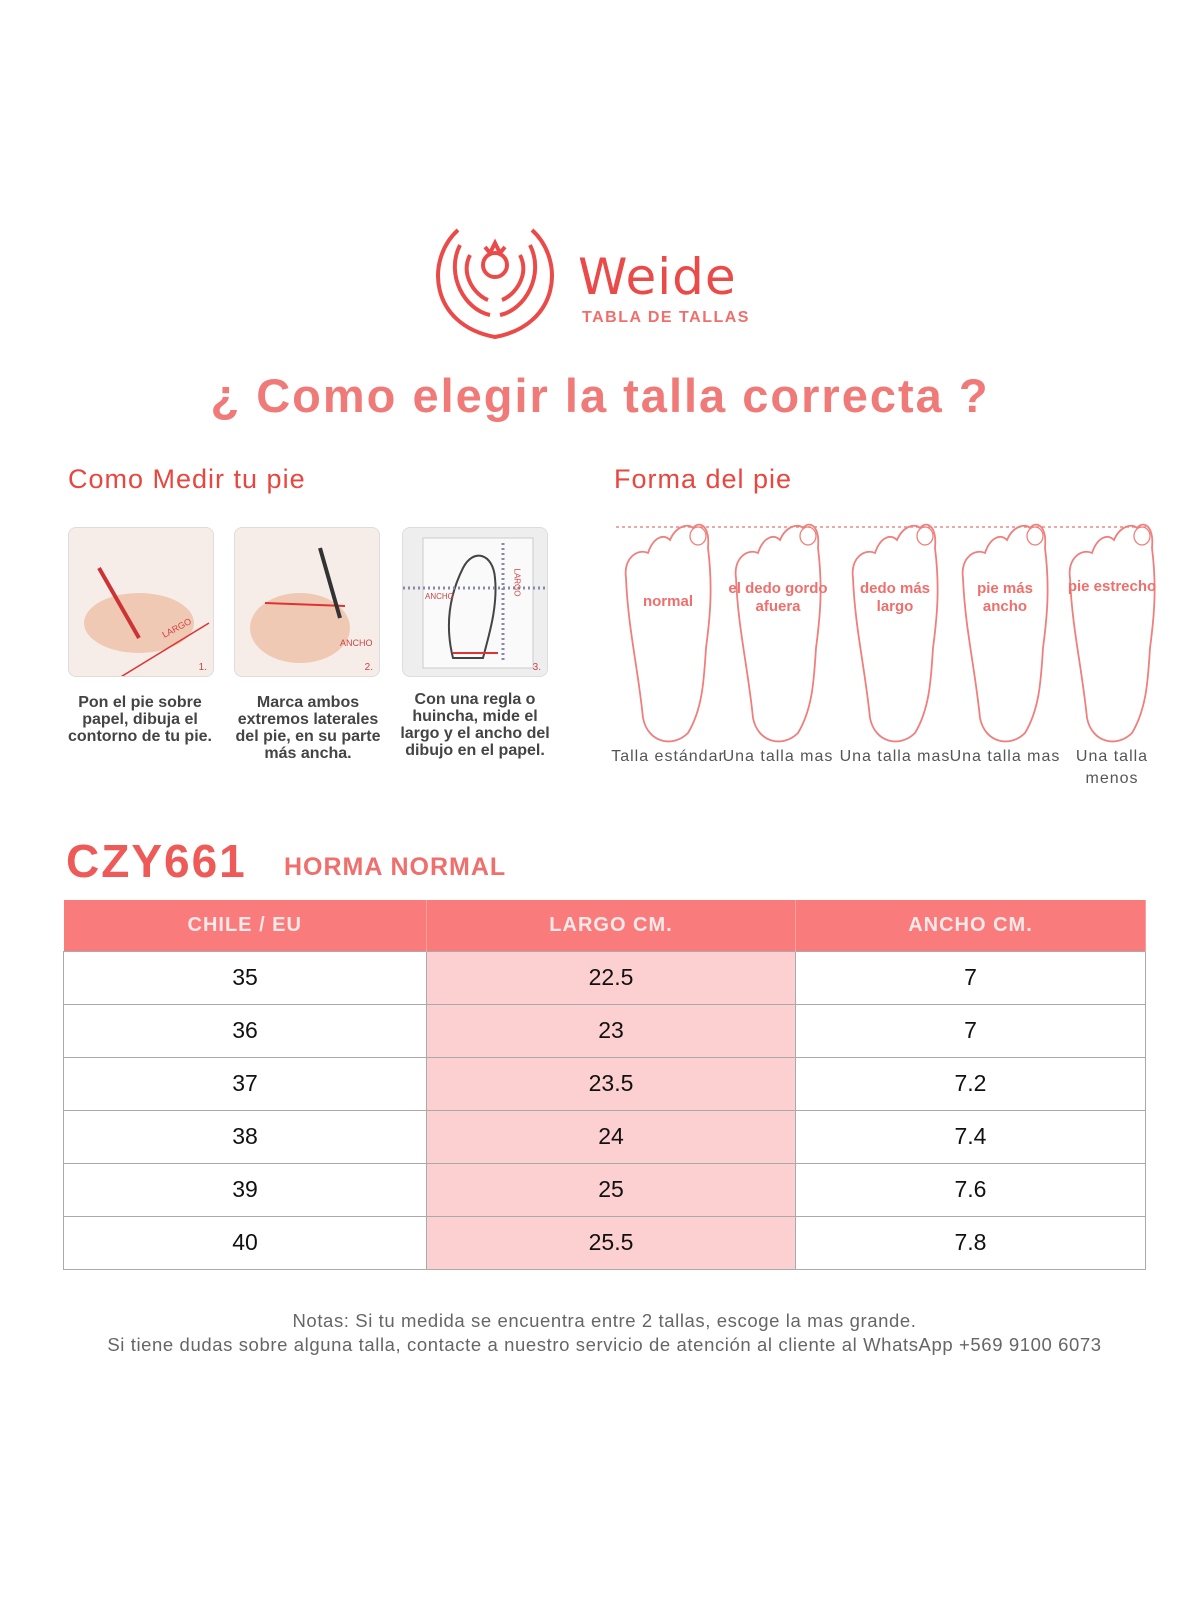 Image resolution: width=1200 pixels, height=1600 pixels. I want to click on size-cell: 36, so click(245, 1030).